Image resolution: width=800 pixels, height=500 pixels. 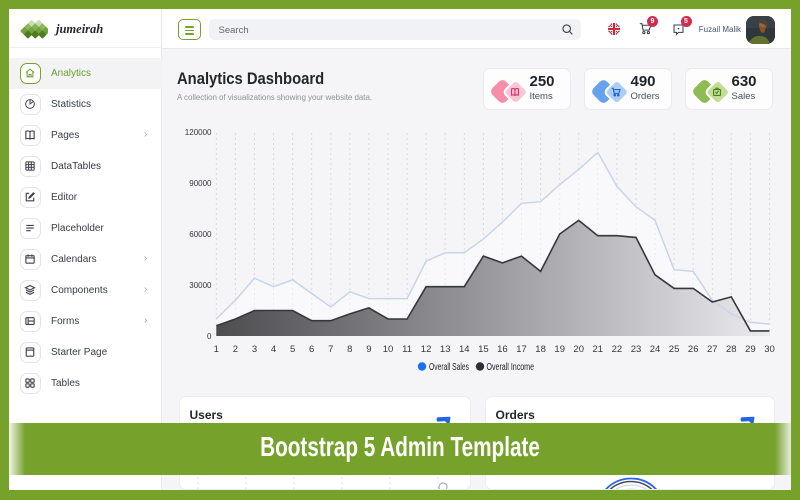 I want to click on svg-text: 10, so click(x=388, y=349).